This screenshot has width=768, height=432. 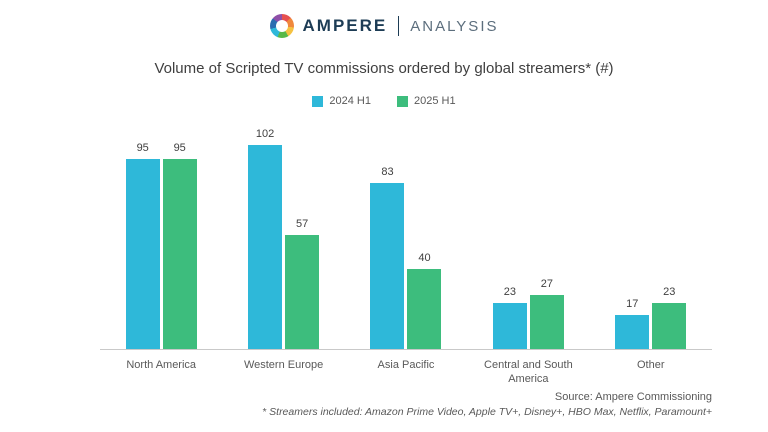 What do you see at coordinates (402, 101) in the screenshot?
I see `legend-swatch-2025` at bounding box center [402, 101].